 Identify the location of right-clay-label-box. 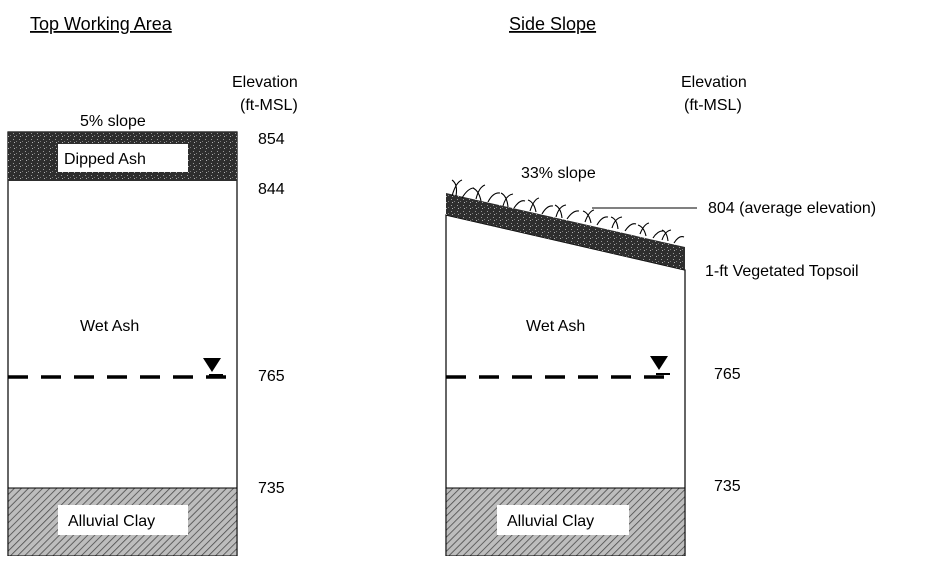
(563, 520).